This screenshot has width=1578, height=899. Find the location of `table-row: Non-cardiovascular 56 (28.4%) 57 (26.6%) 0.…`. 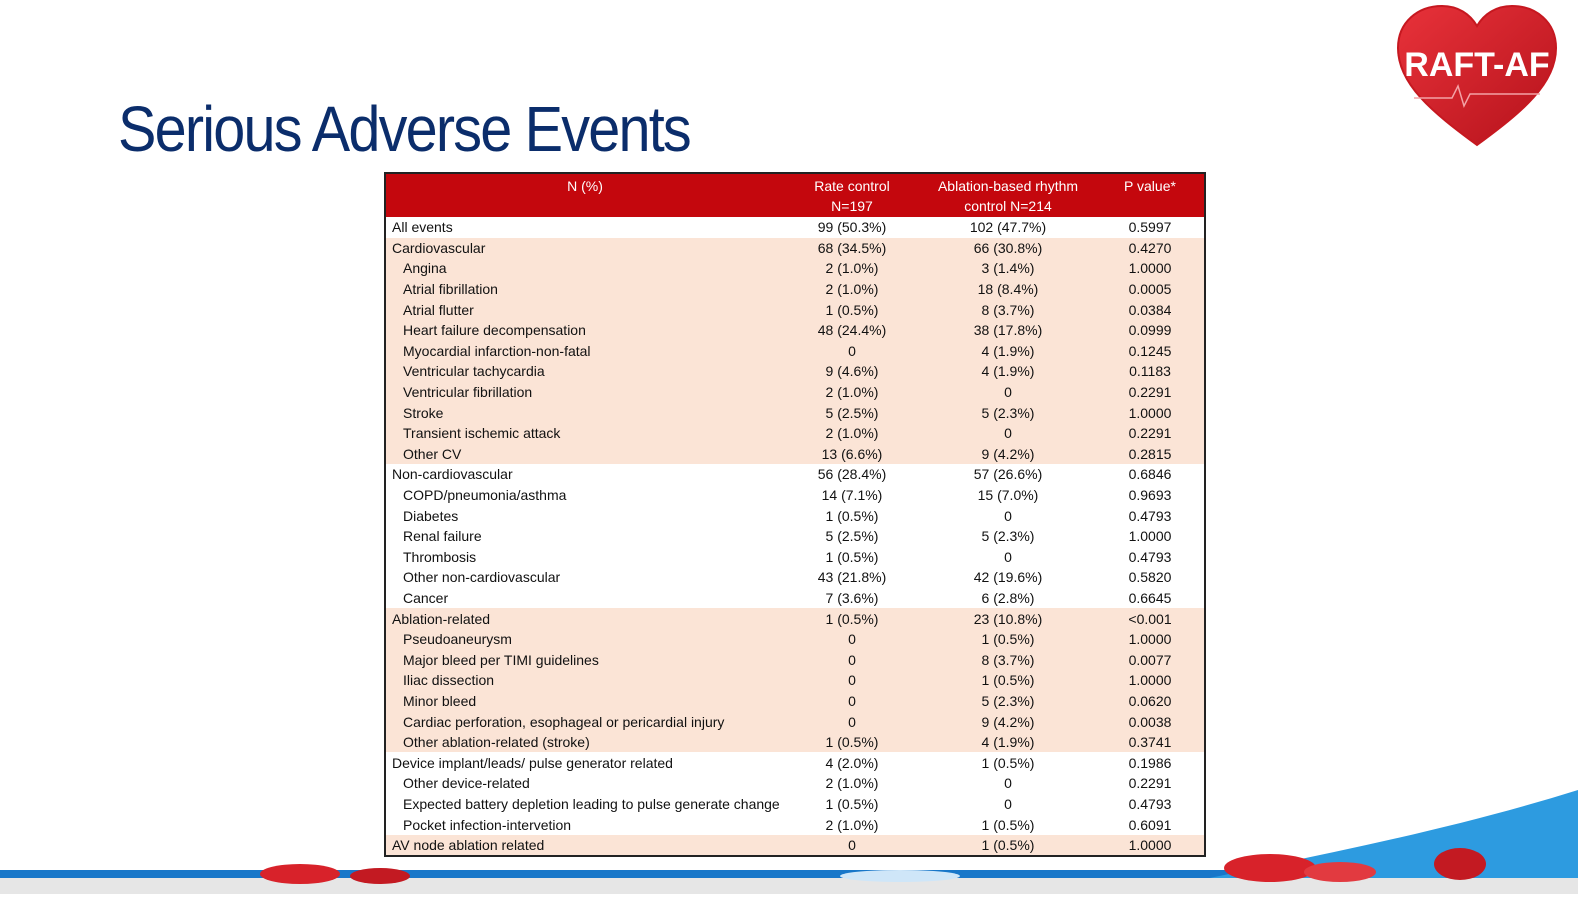

table-row: Non-cardiovascular 56 (28.4%) 57 (26.6%) 0.… is located at coordinates (795, 474).